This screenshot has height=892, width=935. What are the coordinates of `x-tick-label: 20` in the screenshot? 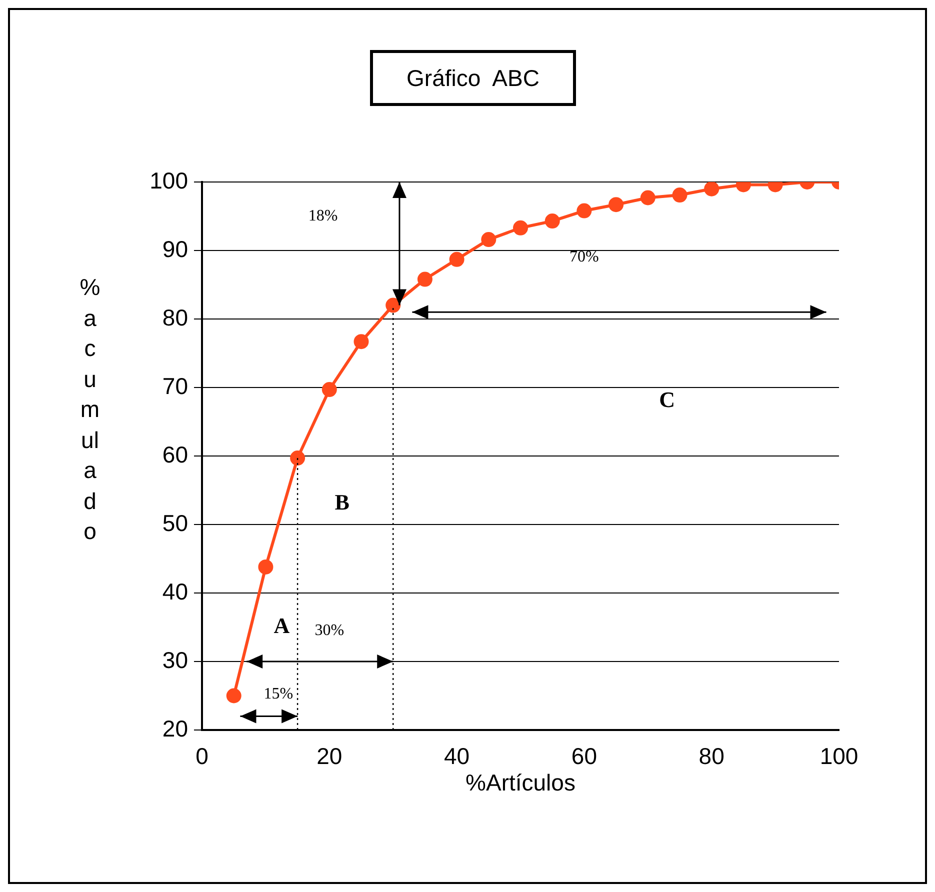 It's located at (329, 756).